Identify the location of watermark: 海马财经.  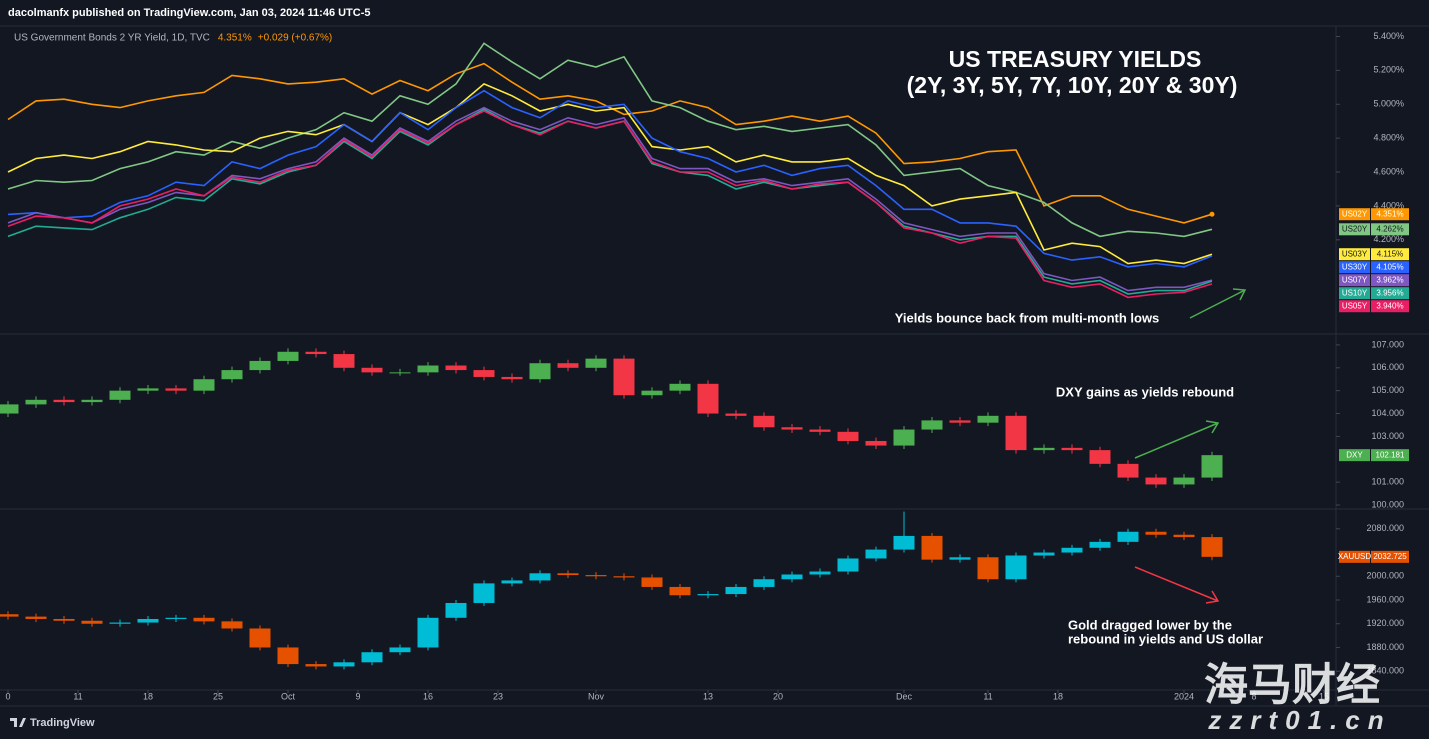
(1292, 685).